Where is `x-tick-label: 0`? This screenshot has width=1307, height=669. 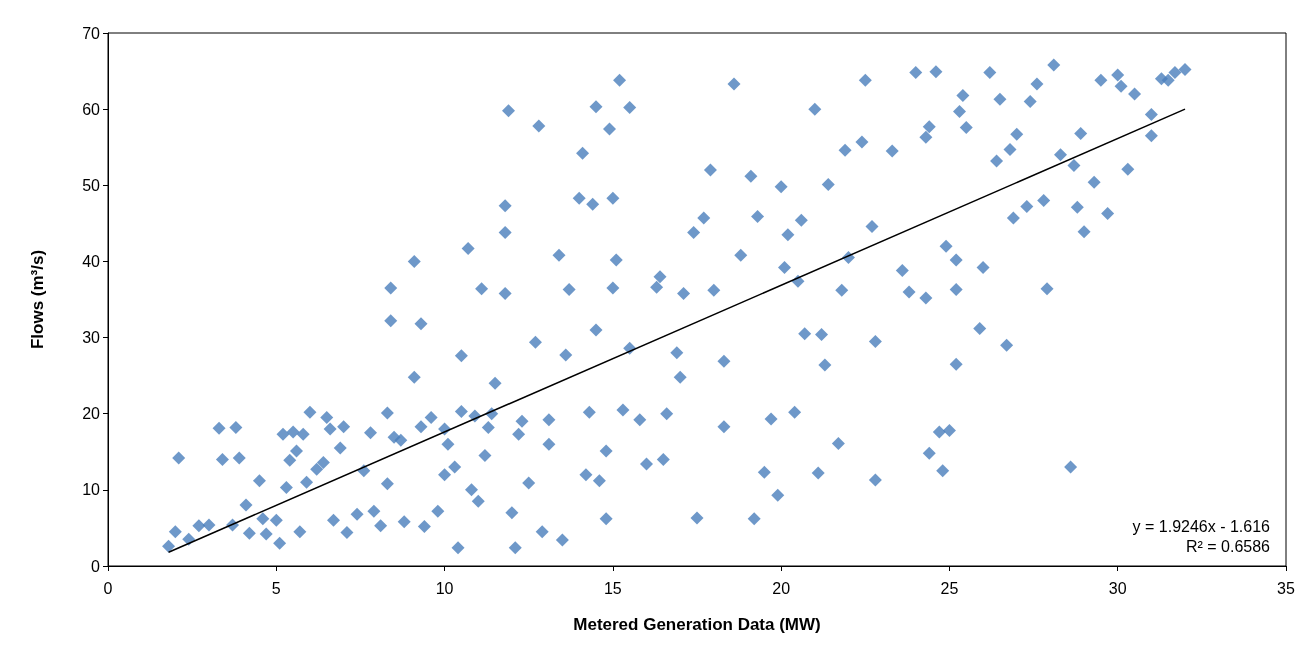 x-tick-label: 0 is located at coordinates (108, 588).